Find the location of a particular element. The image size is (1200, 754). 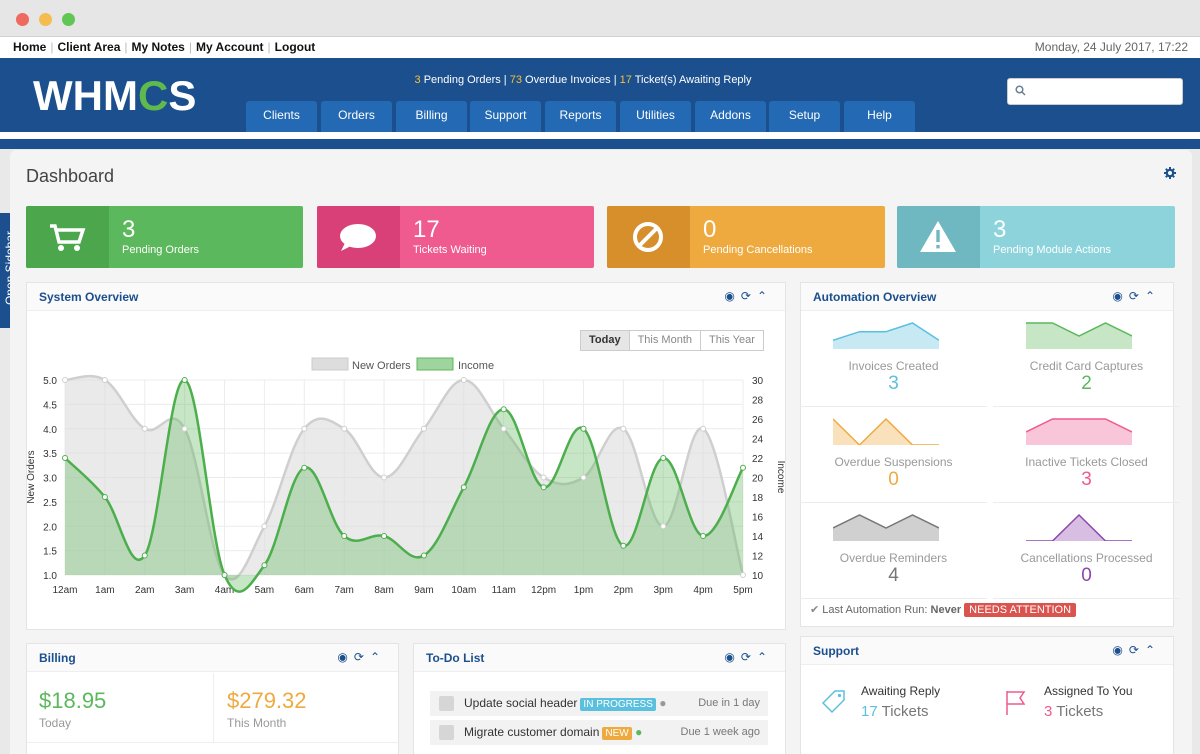

status-badge: NEW is located at coordinates (617, 733).